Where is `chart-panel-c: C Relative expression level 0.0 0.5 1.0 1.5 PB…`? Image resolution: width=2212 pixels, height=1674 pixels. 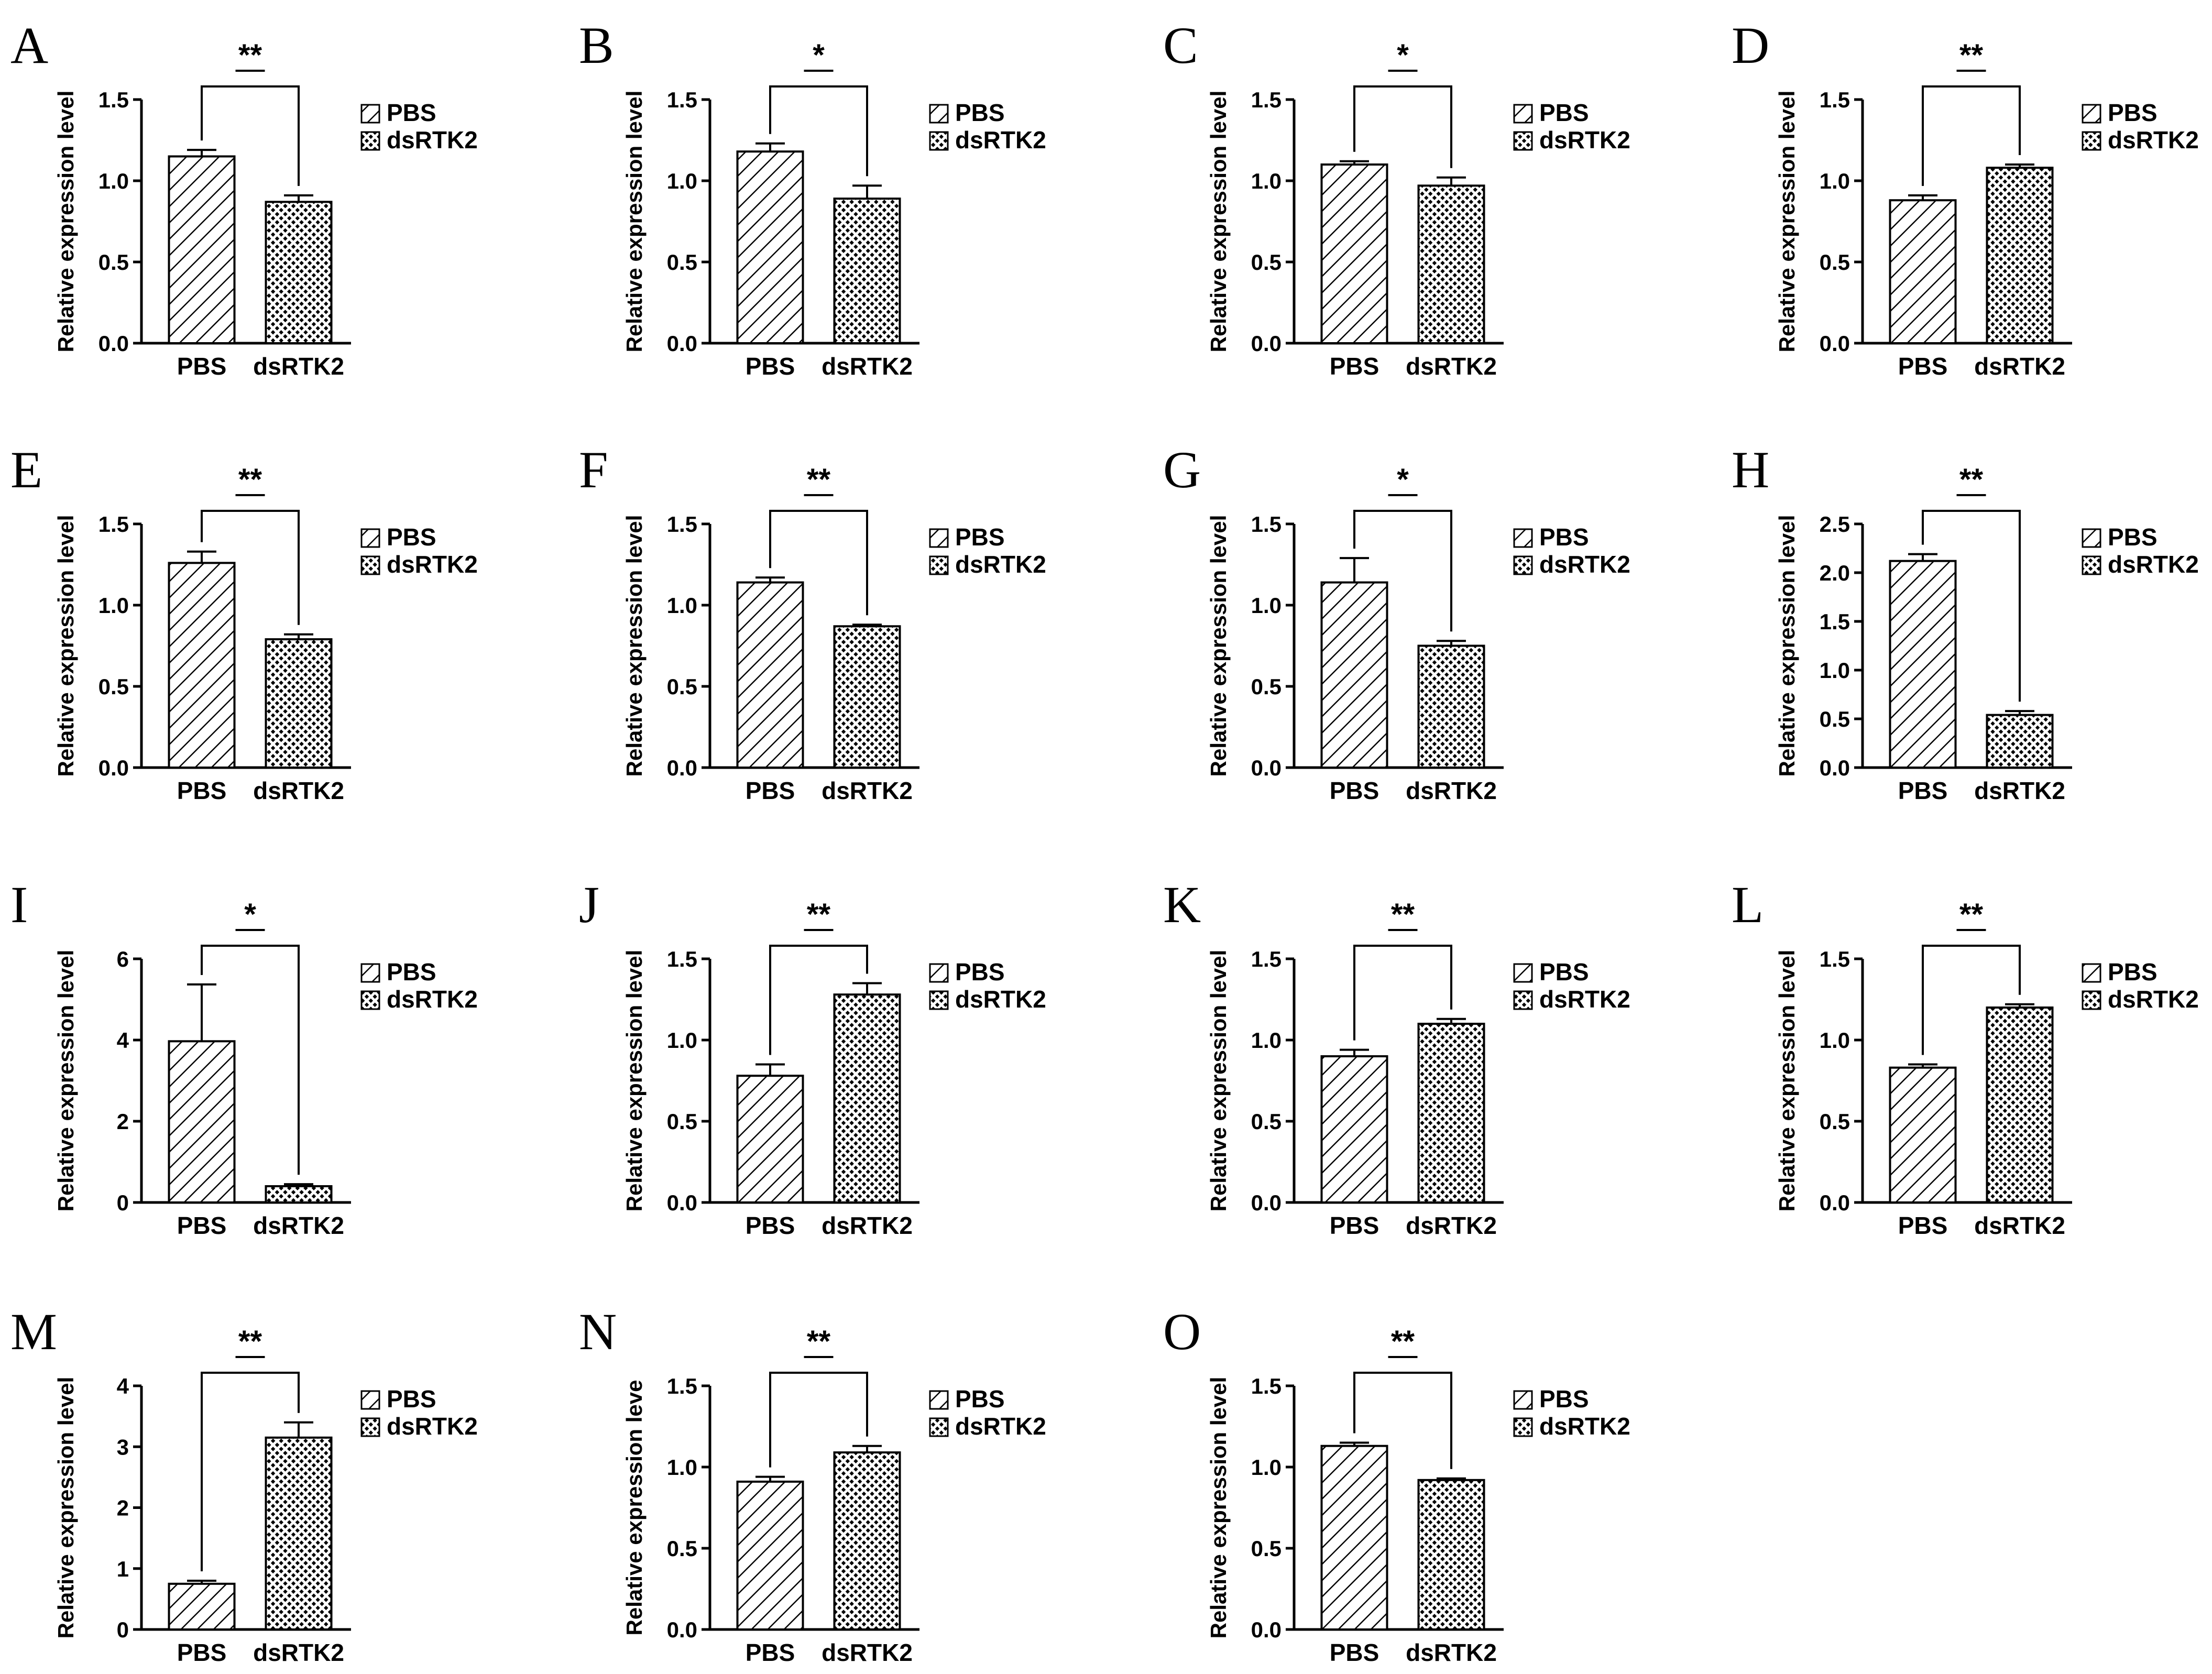 chart-panel-c: C Relative expression level 0.0 0.5 1.0 1.5 PB… is located at coordinates (1397, 198).